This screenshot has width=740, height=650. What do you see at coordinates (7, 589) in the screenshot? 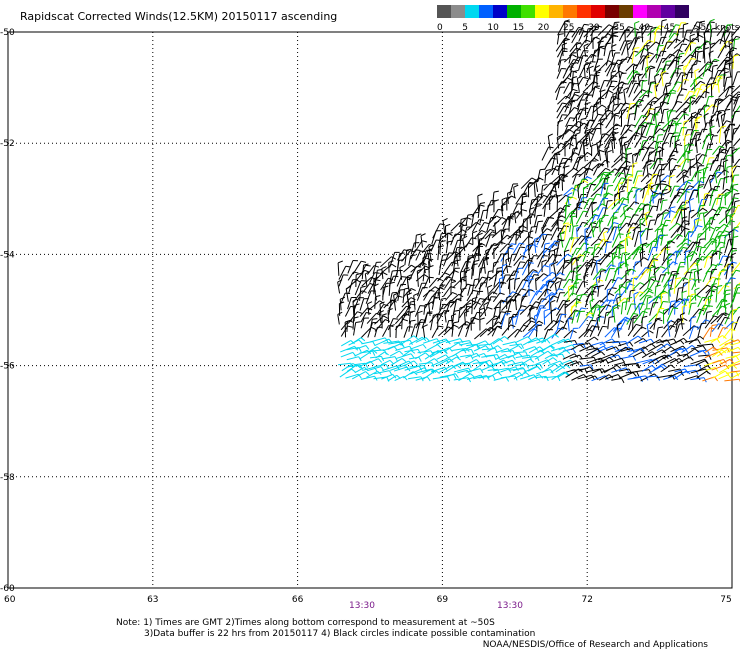
I see `latitude-label: -60` at bounding box center [7, 589].